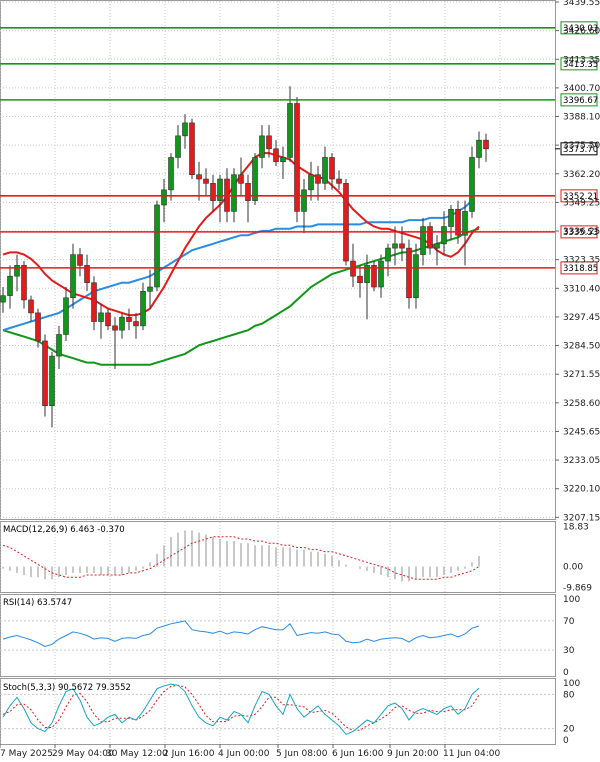 The height and width of the screenshot is (762, 600). I want to click on stoch-y-tick: 80, so click(569, 695).